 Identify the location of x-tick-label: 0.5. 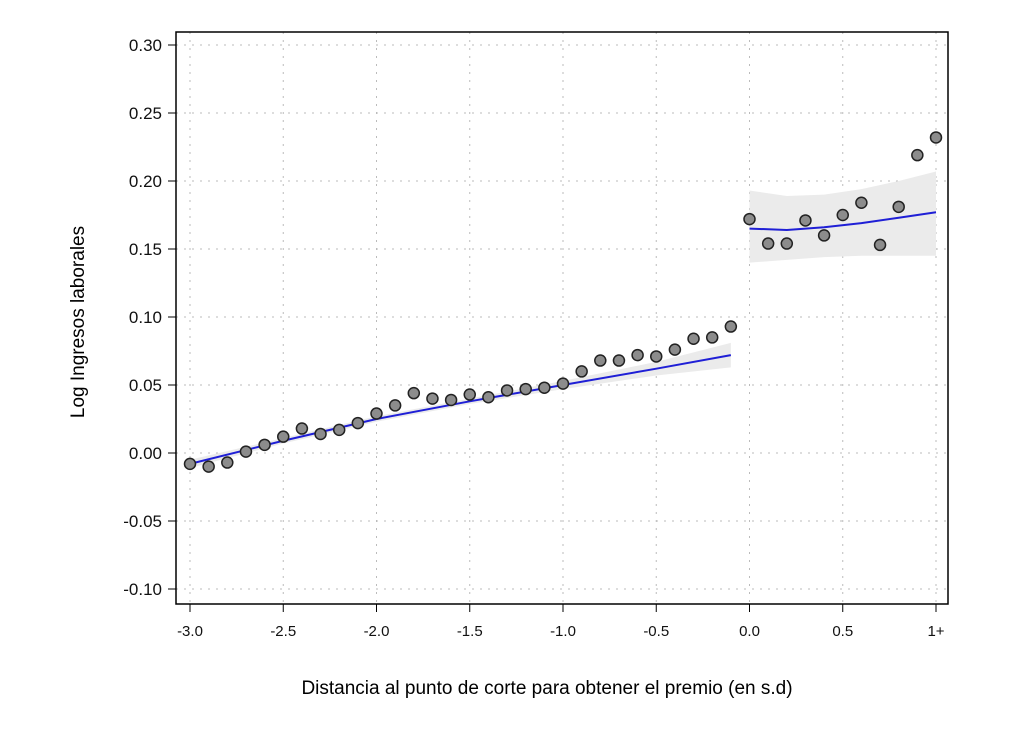
(842, 631).